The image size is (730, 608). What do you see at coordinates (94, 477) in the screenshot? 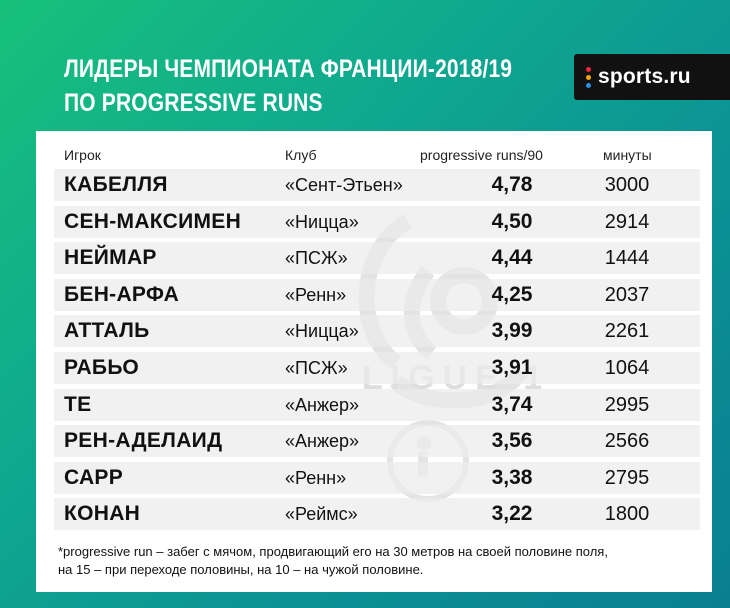
I see `player-name: САРР` at bounding box center [94, 477].